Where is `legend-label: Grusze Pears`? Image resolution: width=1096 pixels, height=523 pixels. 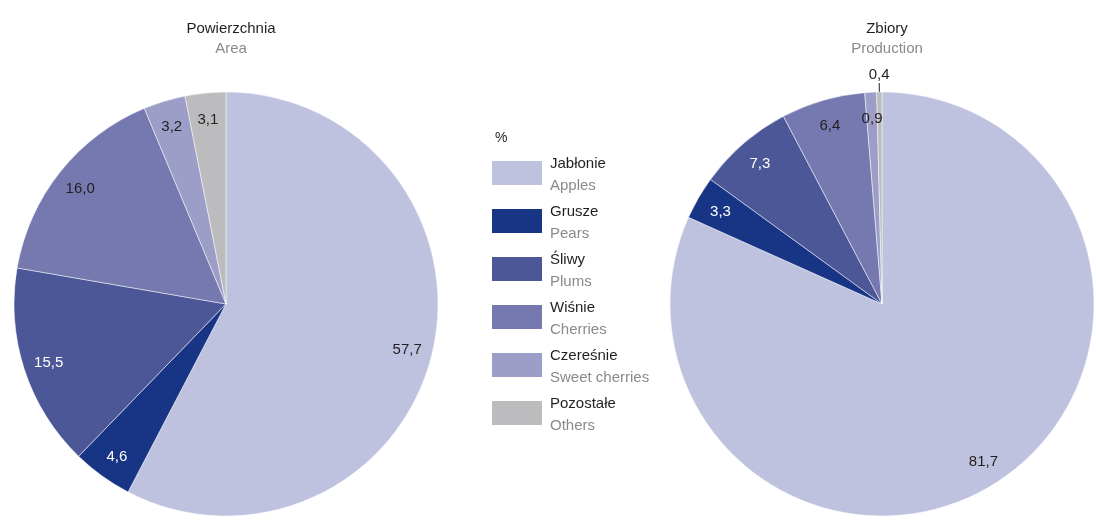
legend-label: Grusze Pears is located at coordinates (574, 221).